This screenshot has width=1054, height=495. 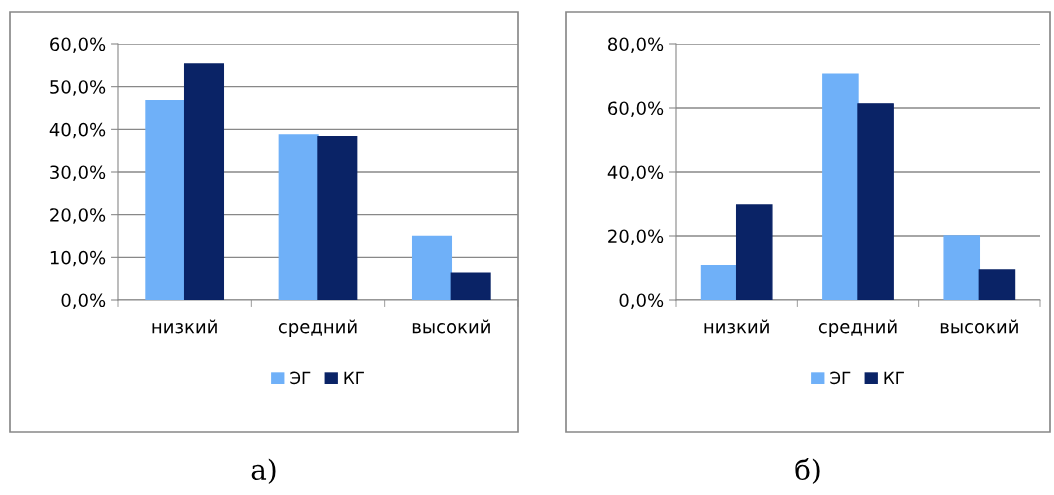 What do you see at coordinates (636, 45) in the screenshot?
I see `y-tick-label: 80,0%` at bounding box center [636, 45].